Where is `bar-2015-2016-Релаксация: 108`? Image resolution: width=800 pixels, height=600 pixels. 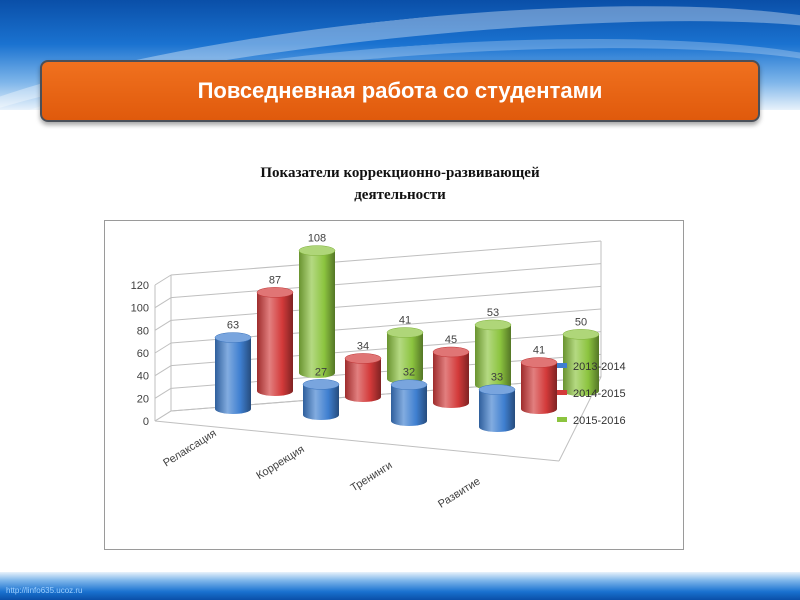 bar-2015-2016-Релаксация: 108 is located at coordinates (317, 305).